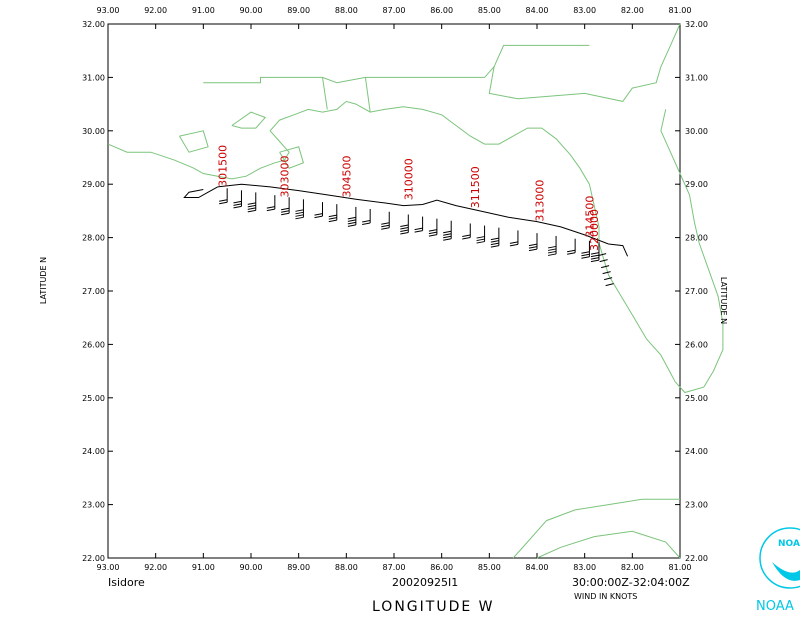  Describe the element at coordinates (346, 567) in the screenshot. I see `x-tick-label-bottom: 88.00` at that location.